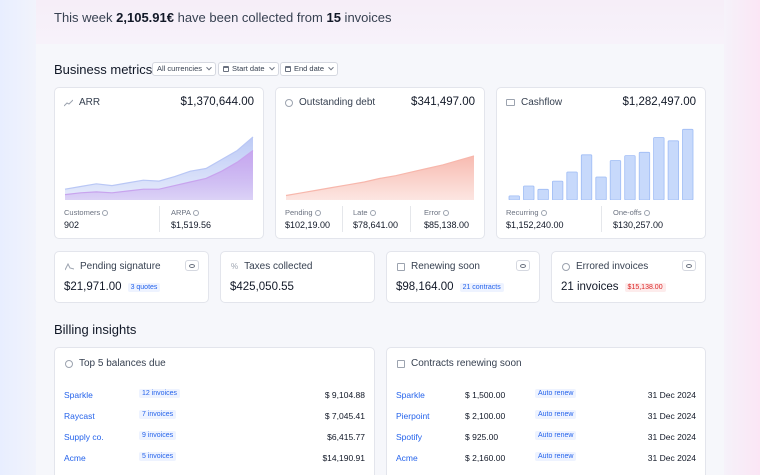 Image resolution: width=760 pixels, height=475 pixels. What do you see at coordinates (380, 177) in the screenshot?
I see `debt-chart` at bounding box center [380, 177].